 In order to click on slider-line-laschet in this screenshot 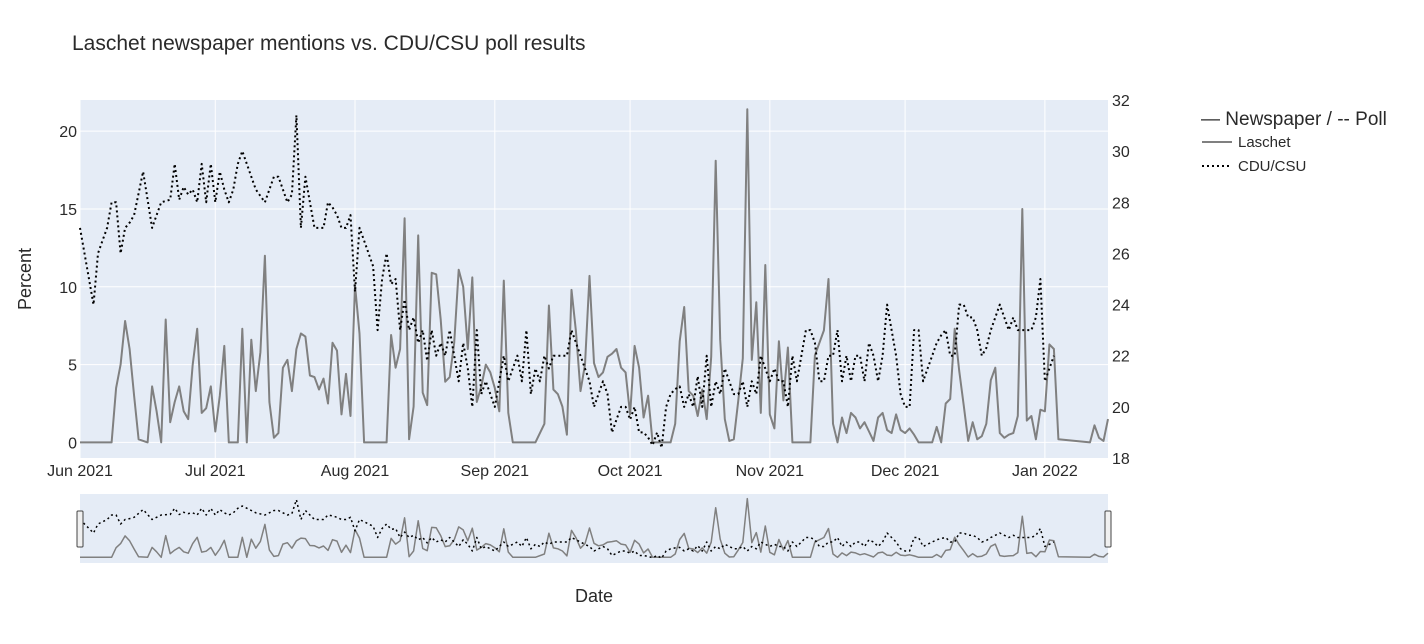, I will do `click(594, 528)`.